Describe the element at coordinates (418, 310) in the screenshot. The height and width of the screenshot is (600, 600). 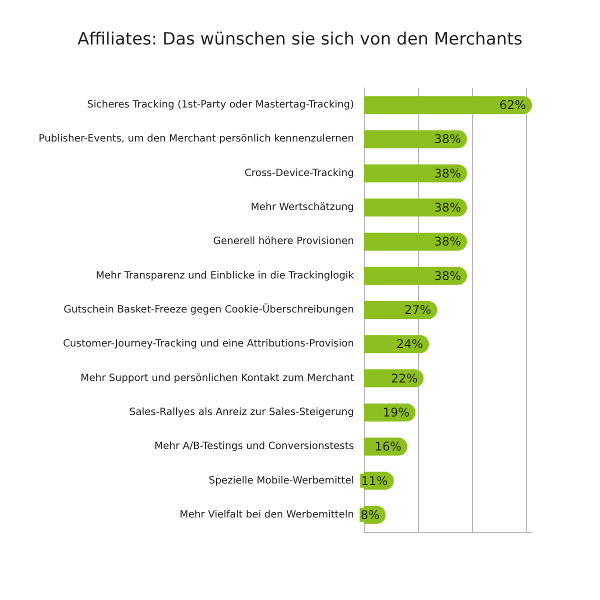
I see `data-label: 27%` at that location.